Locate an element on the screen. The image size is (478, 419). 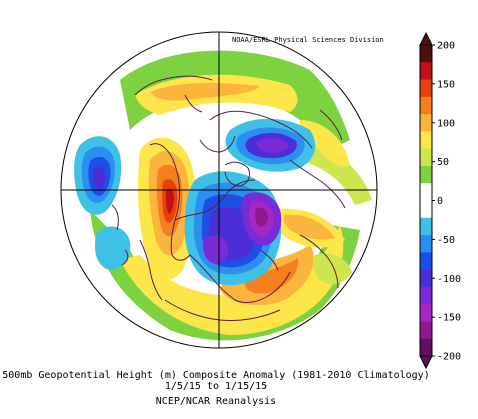
caption-line-3: NCEP/NCAR Reanalysis is located at coordinates (216, 401).